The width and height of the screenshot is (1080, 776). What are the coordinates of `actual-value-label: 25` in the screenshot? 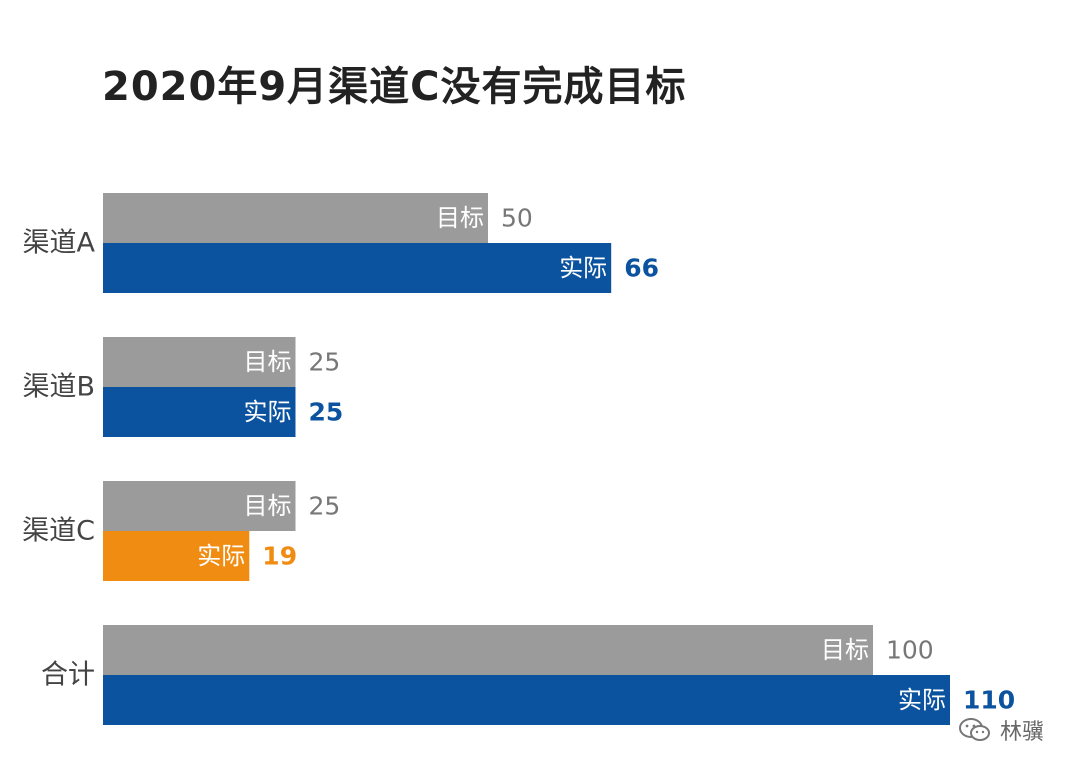 It's located at (326, 412).